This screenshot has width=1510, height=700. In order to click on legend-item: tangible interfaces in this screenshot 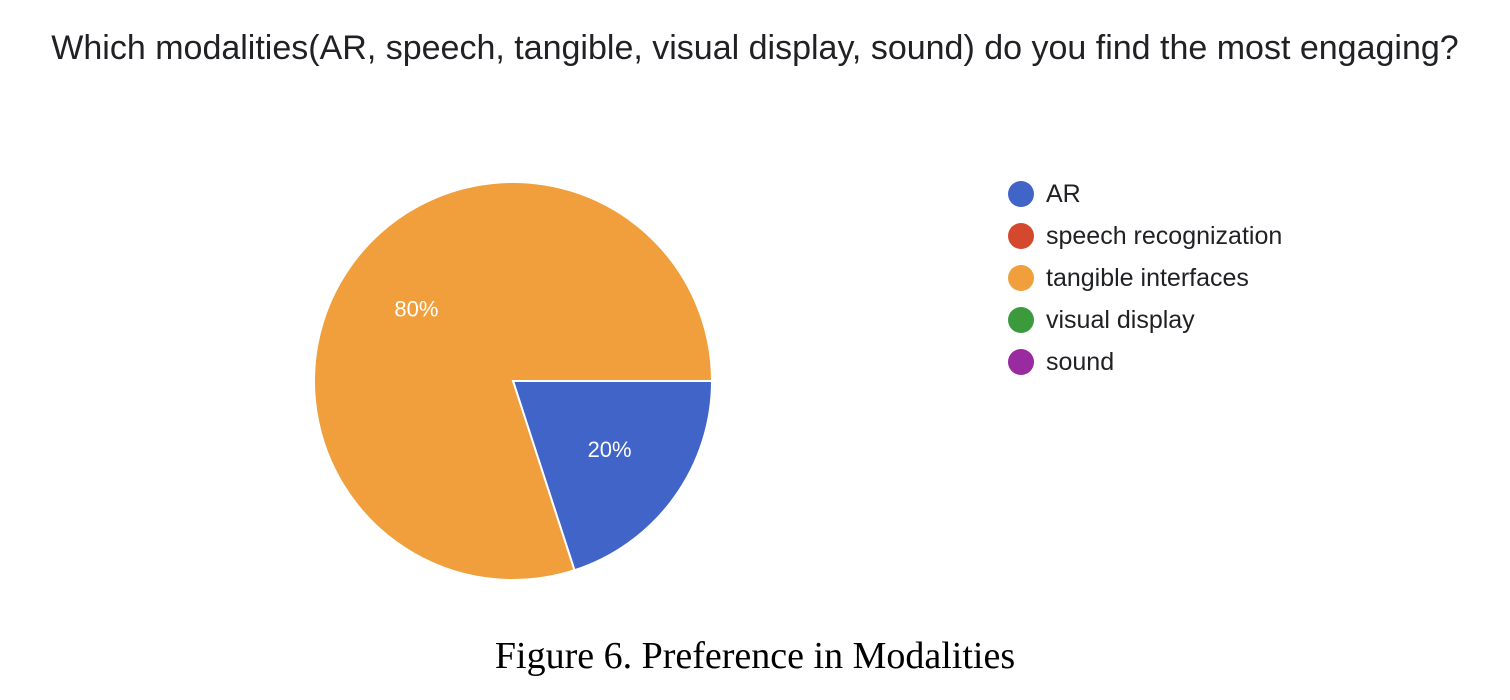, I will do `click(1145, 278)`.